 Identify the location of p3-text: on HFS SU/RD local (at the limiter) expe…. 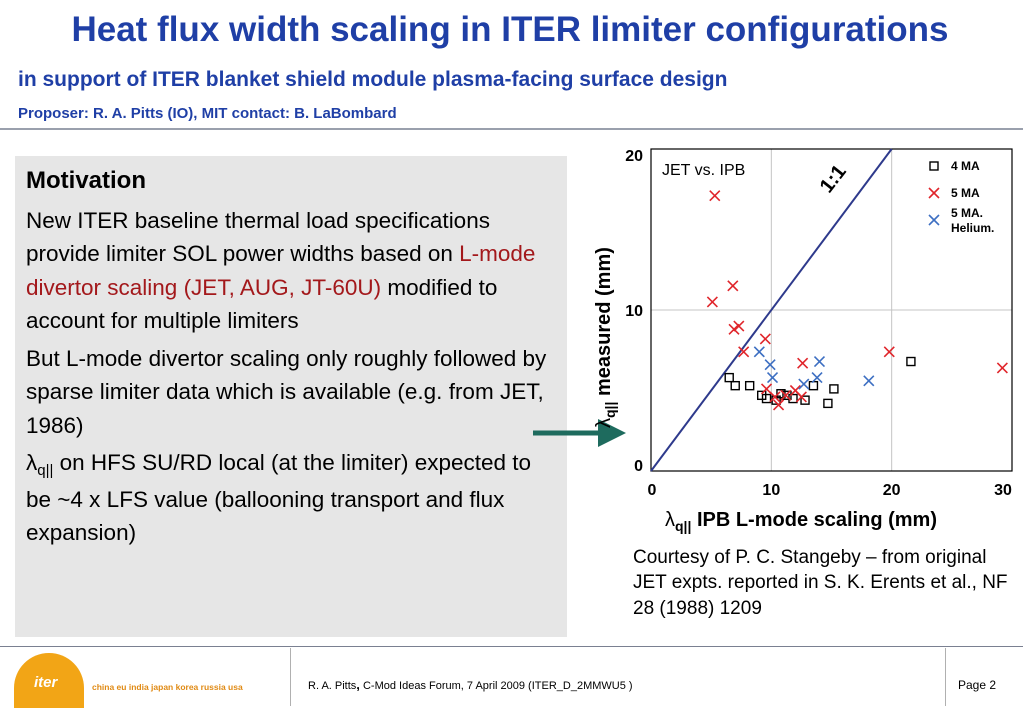
(279, 498).